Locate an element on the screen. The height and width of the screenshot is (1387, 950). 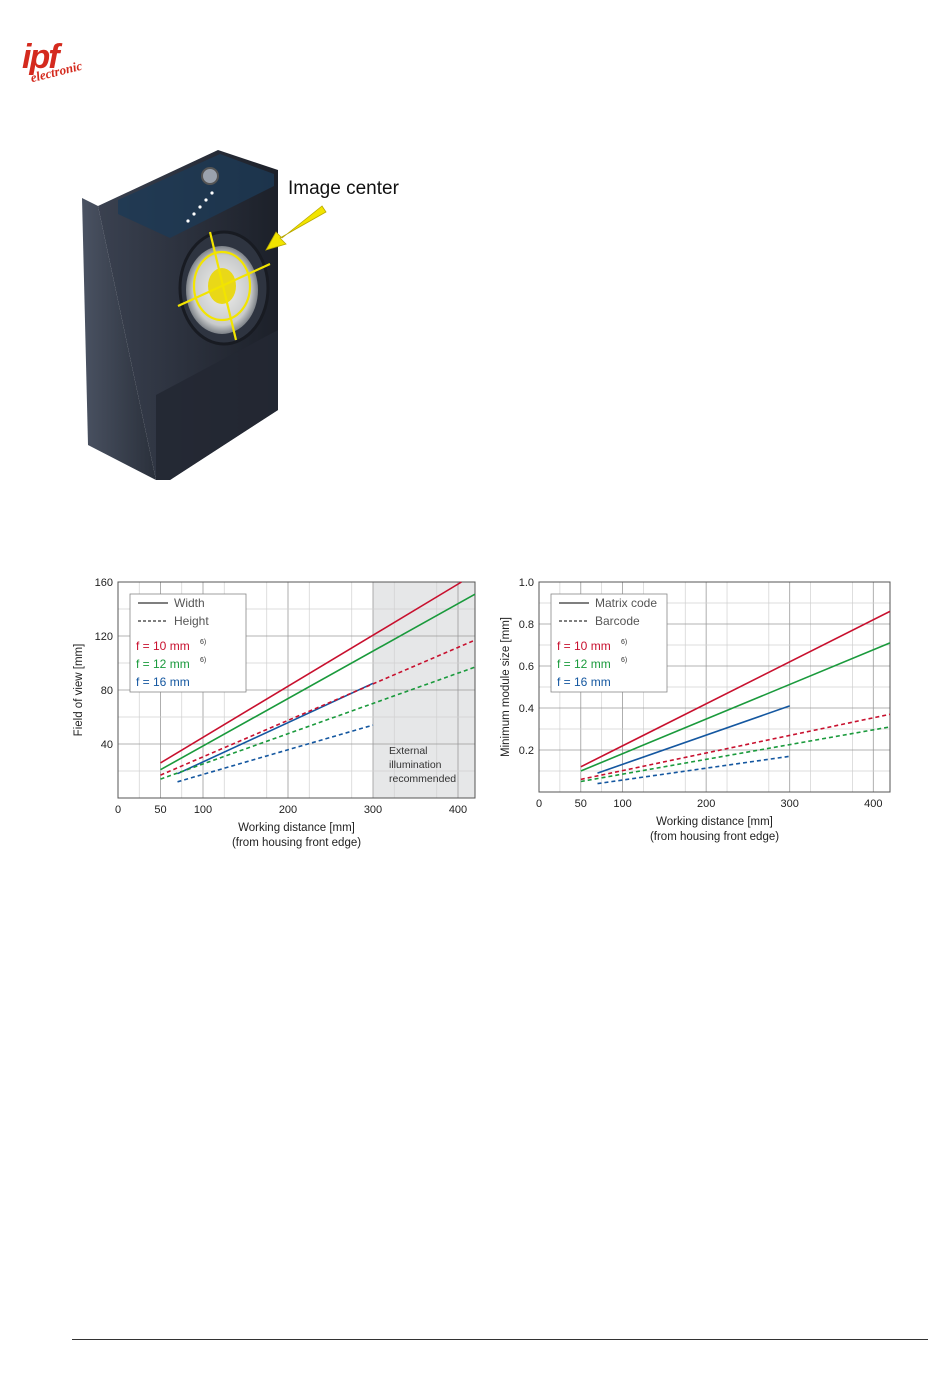
shaded-region-label: recommended is located at coordinates (422, 779).